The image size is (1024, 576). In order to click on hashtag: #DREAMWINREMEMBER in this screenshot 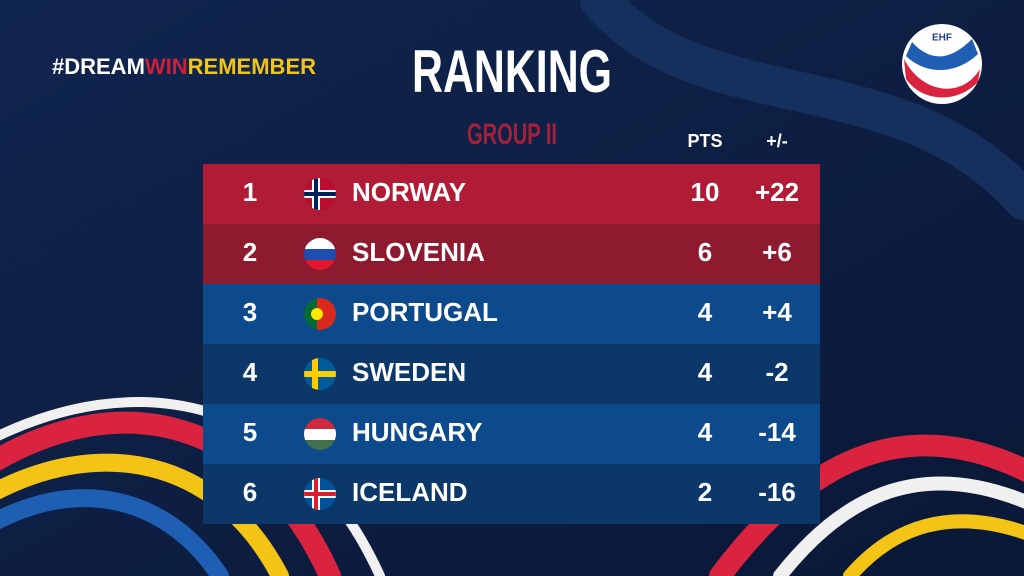, I will do `click(184, 66)`.